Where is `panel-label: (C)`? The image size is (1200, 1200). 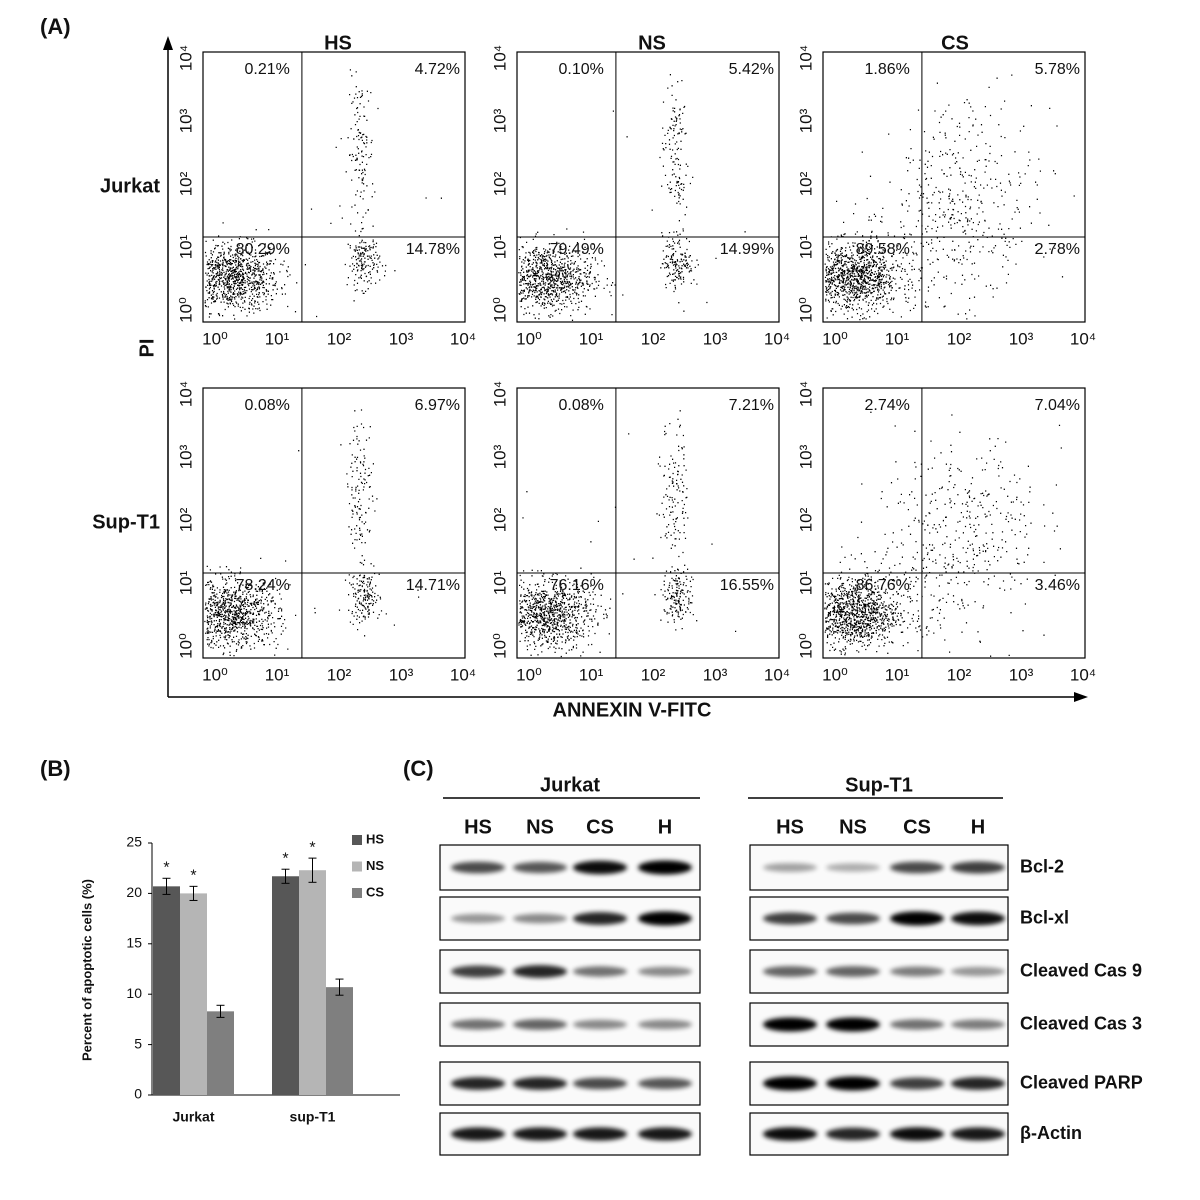
panel-label: (C) is located at coordinates (418, 768).